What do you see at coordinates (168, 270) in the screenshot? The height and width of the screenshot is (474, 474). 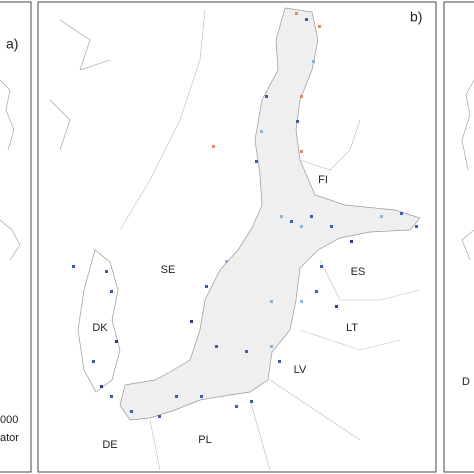 I see `region-label: SE` at bounding box center [168, 270].